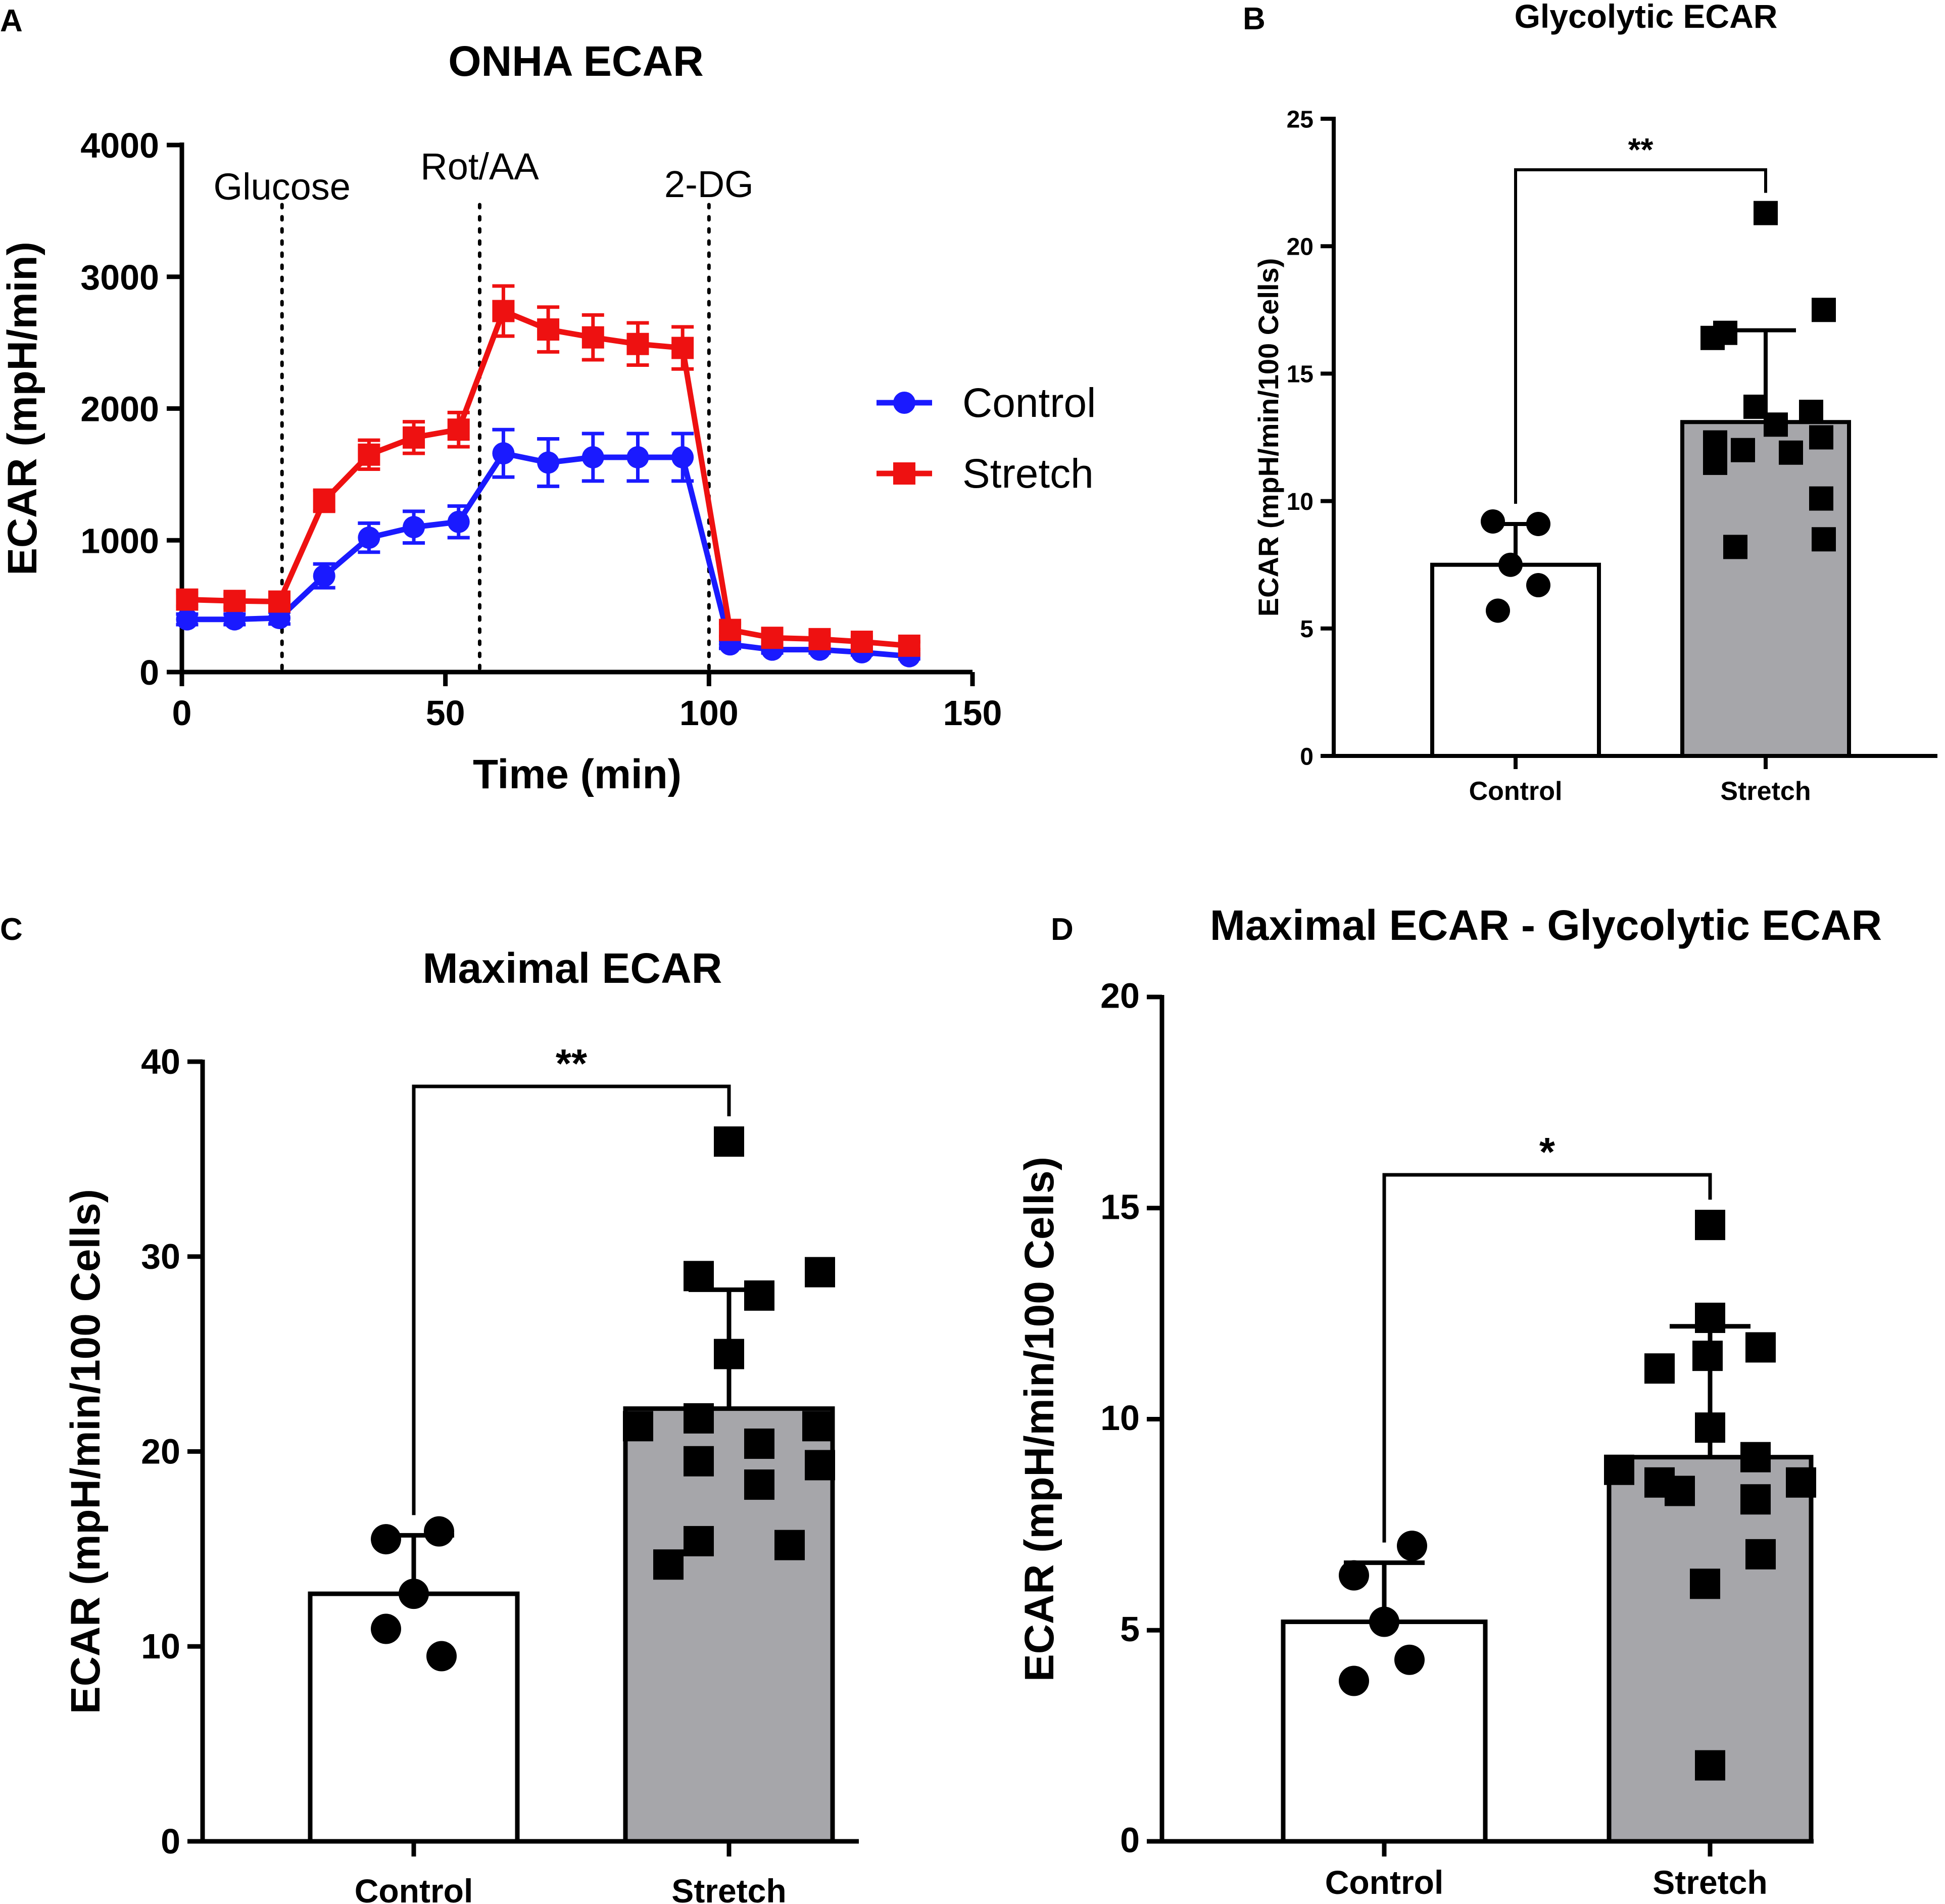  Describe the element at coordinates (22, 409) in the screenshot. I see `y-axis-label: ECAR (mpH/min)` at that location.